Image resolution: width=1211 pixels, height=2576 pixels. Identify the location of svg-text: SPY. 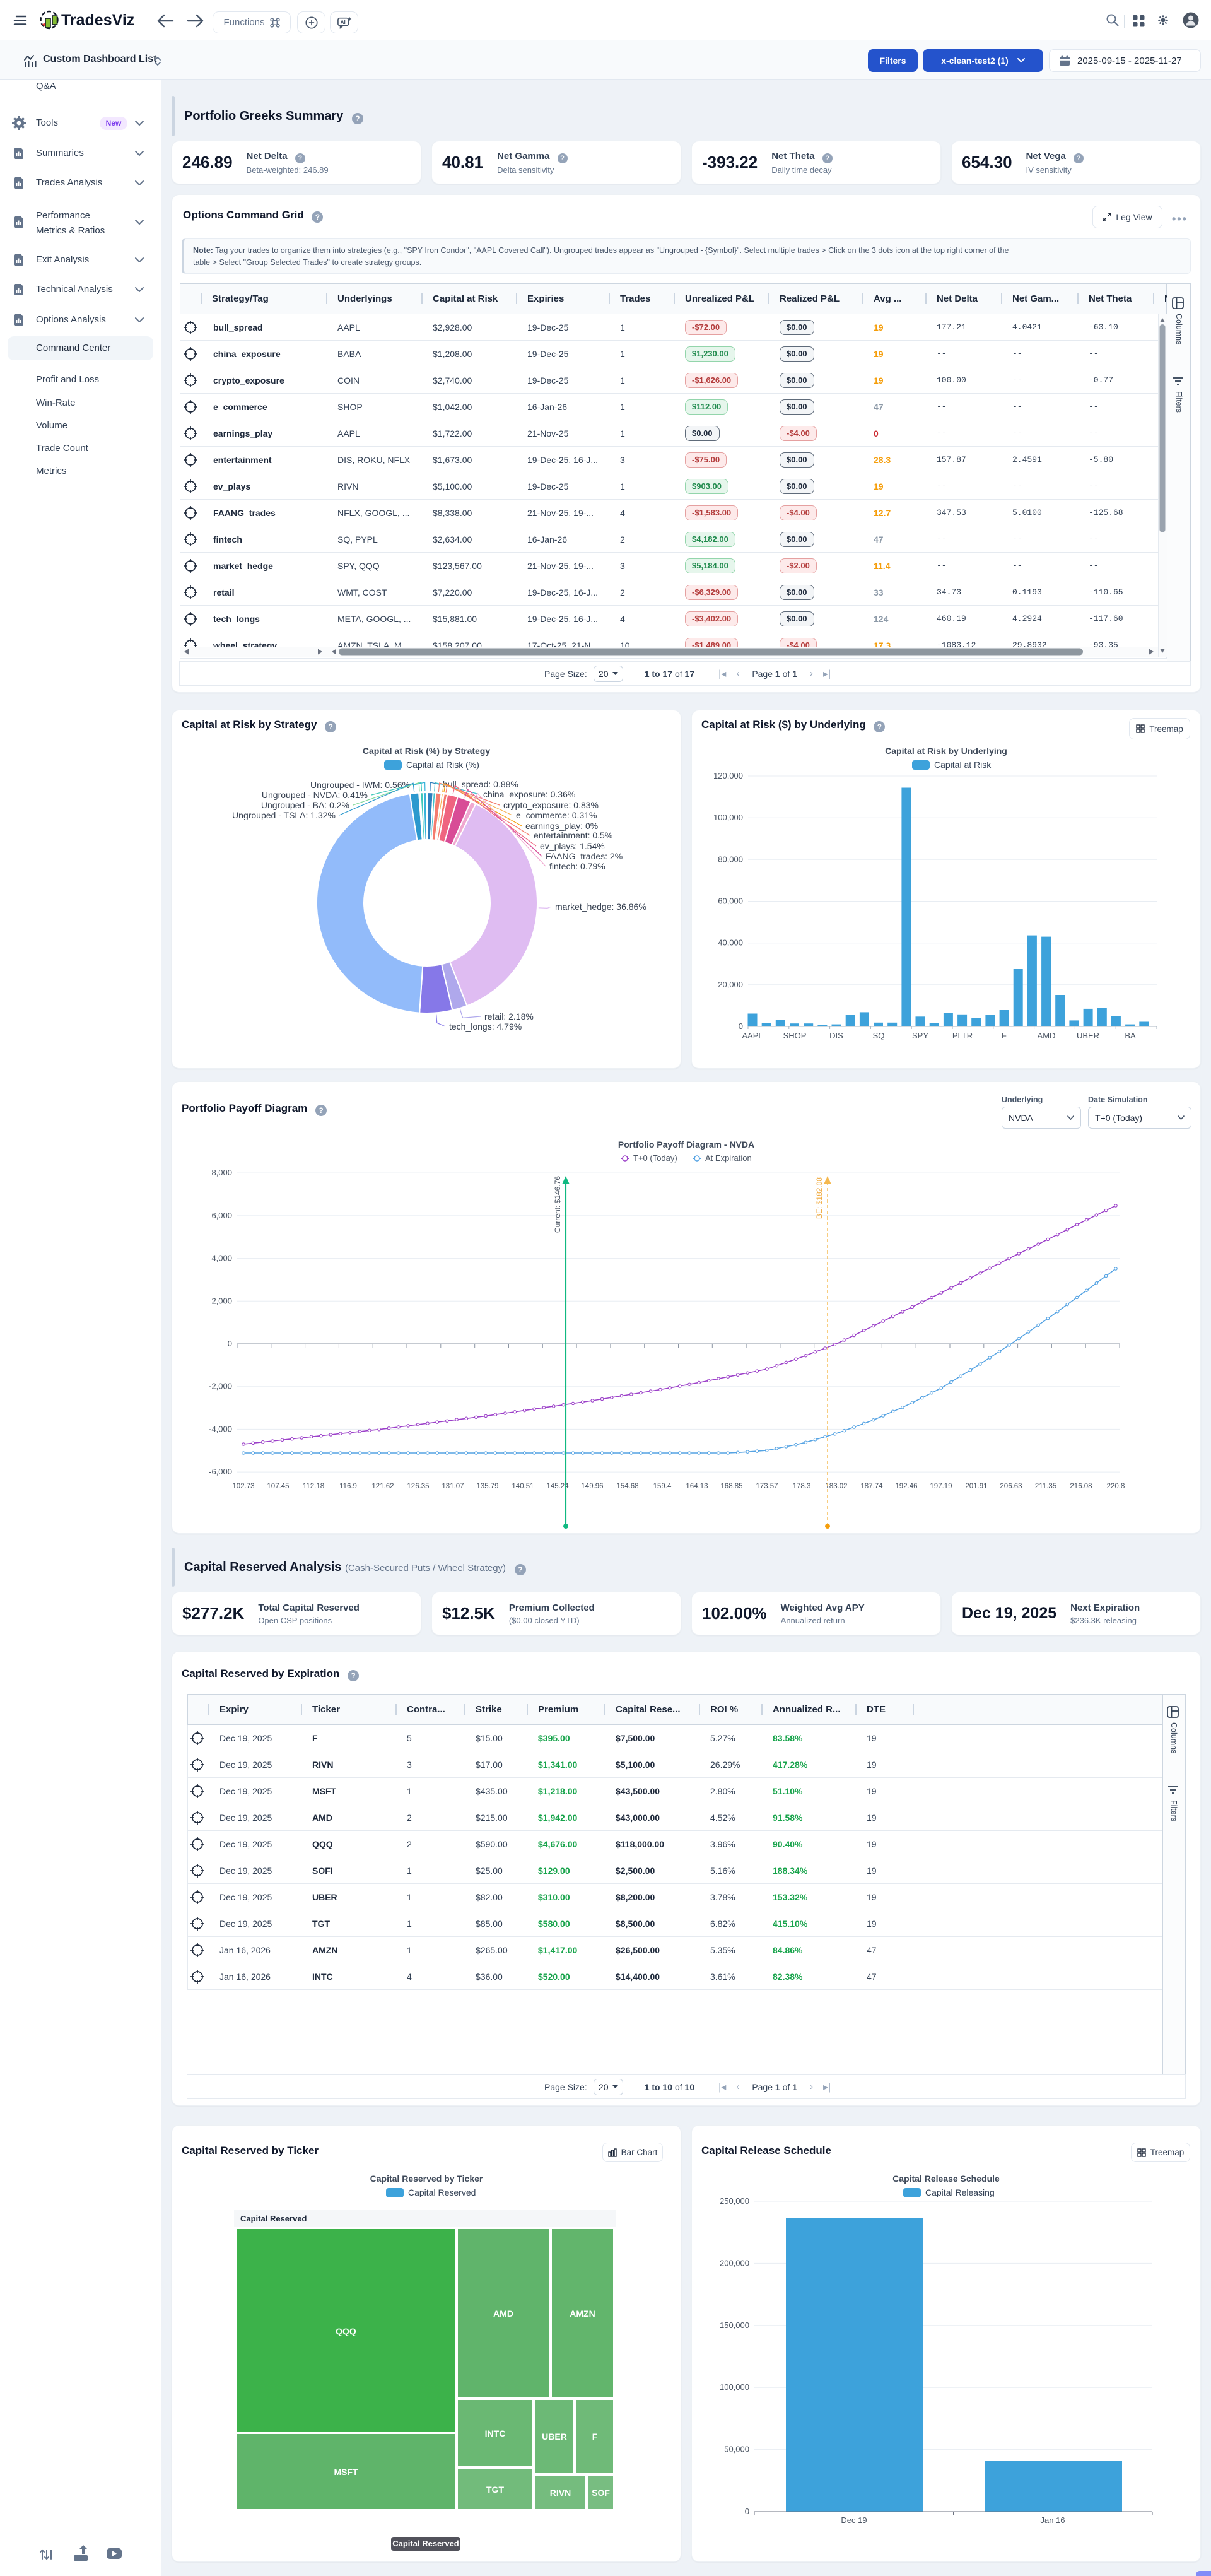
(920, 1035).